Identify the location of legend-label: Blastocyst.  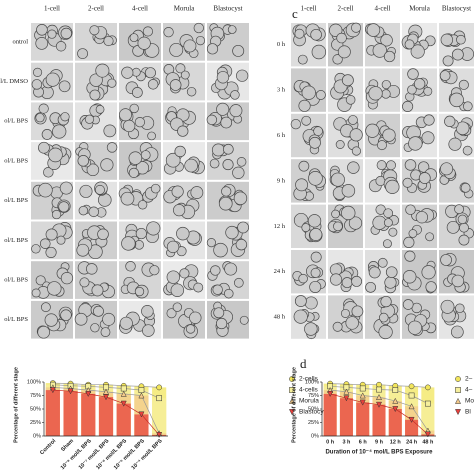
(314, 412).